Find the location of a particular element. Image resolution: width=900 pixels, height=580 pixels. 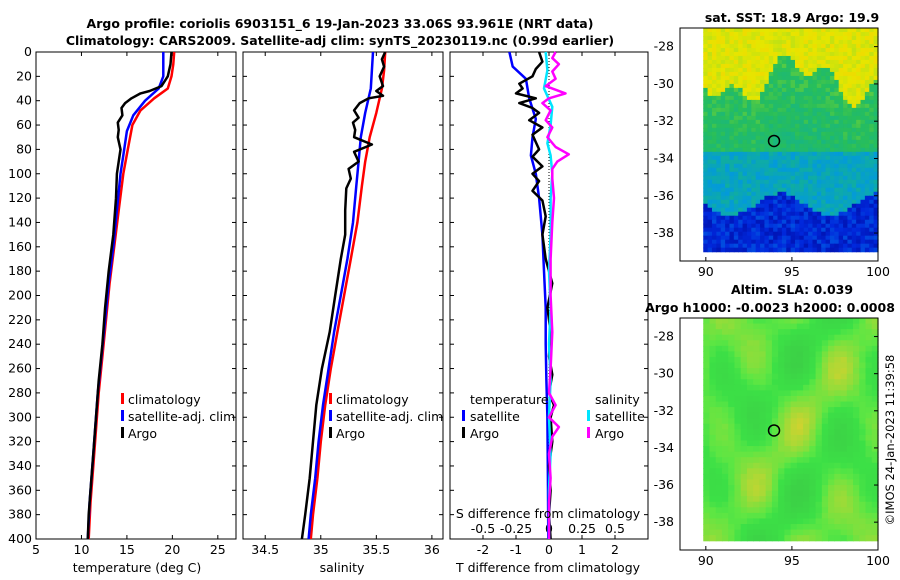

x-tick-label: 20 is located at coordinates (172, 549).